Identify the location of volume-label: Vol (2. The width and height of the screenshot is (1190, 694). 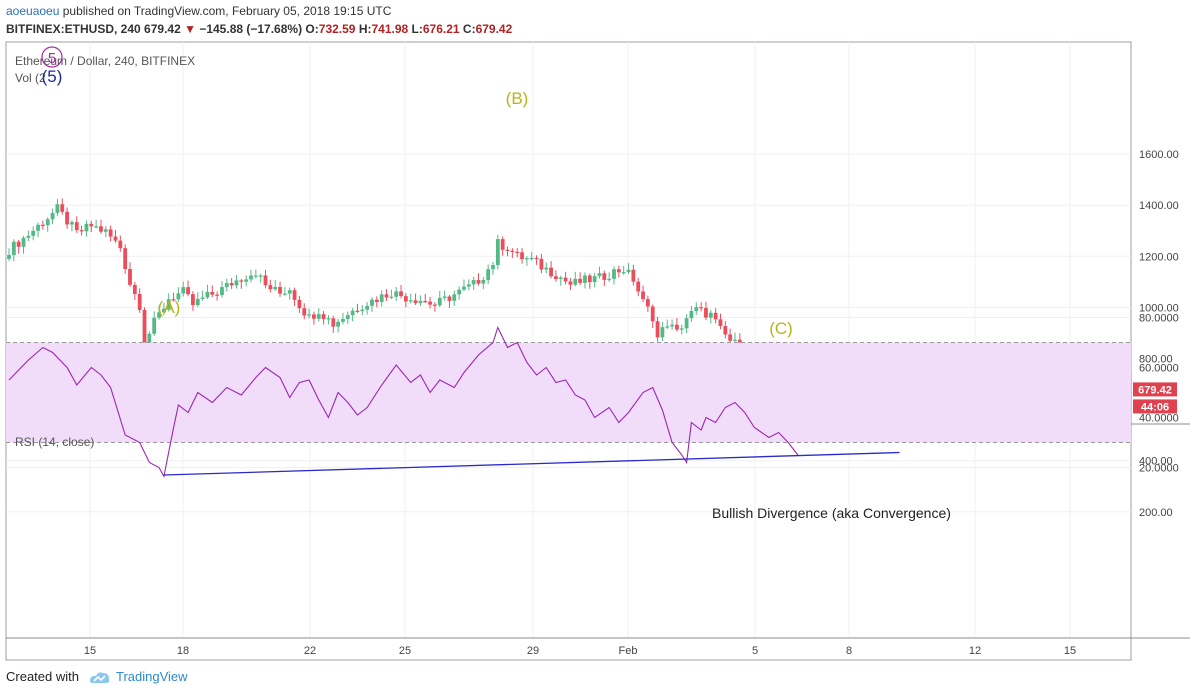
(30, 78).